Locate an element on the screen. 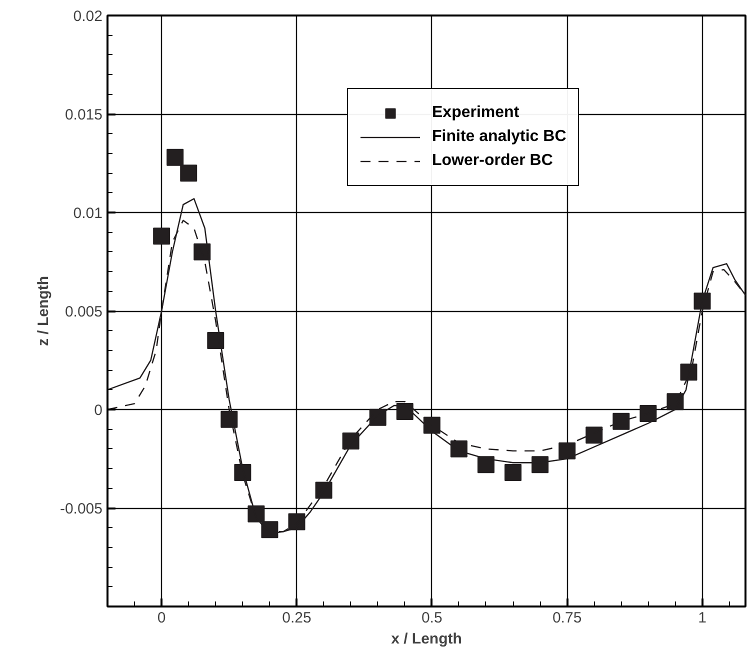 The image size is (747, 669). y-tick-label: 0.005 is located at coordinates (83, 312).